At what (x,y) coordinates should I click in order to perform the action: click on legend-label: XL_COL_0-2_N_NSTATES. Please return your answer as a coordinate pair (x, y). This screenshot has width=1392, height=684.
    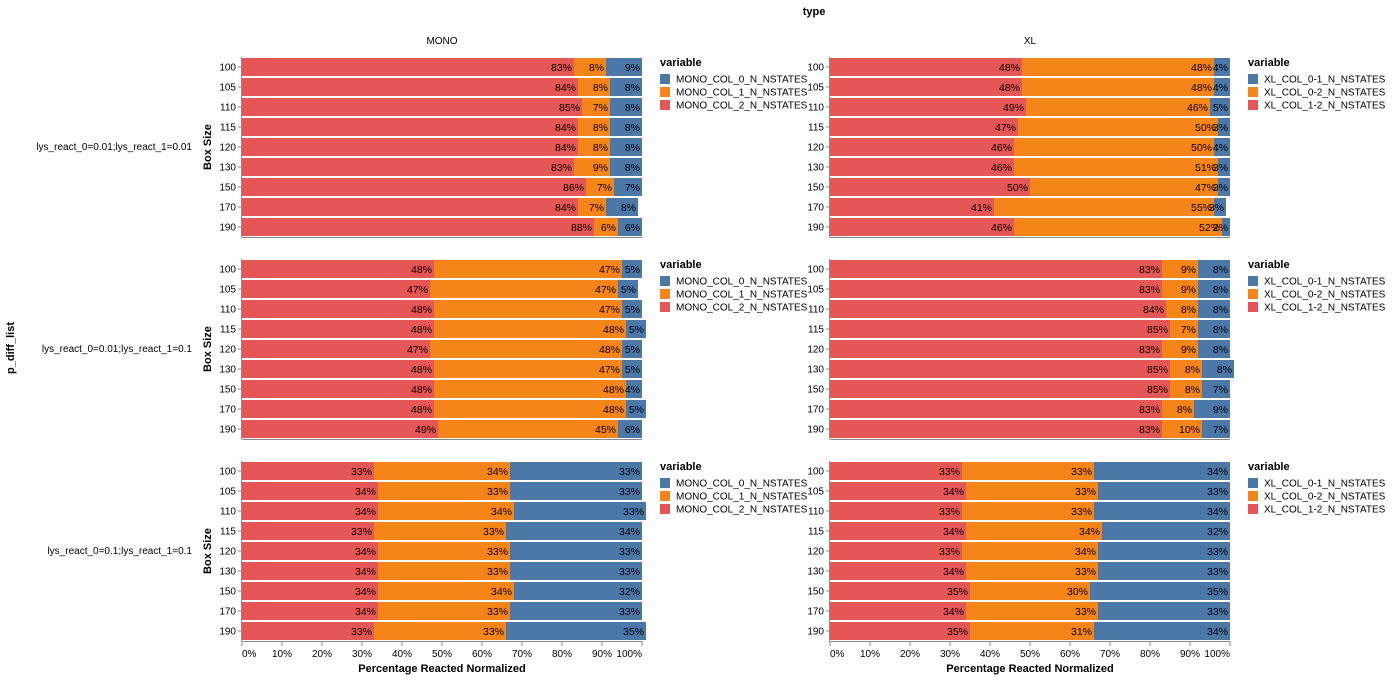
    Looking at the image, I should click on (1325, 497).